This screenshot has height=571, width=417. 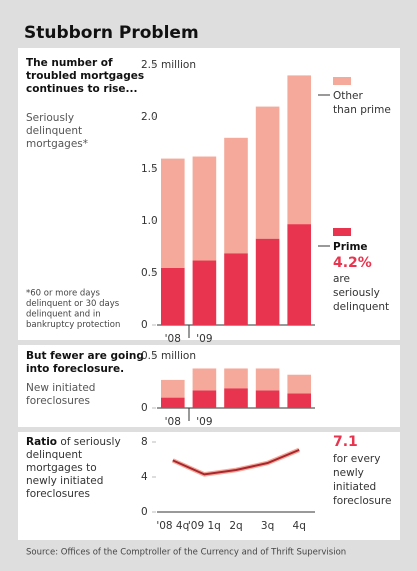 What do you see at coordinates (73, 325) in the screenshot?
I see `footnote: bankruptcy protection` at bounding box center [73, 325].